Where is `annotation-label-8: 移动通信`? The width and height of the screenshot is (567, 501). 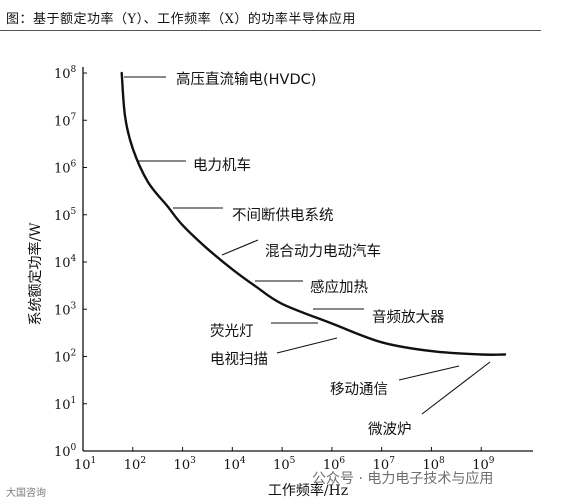 annotation-label-8: 移动通信 is located at coordinates (359, 389).